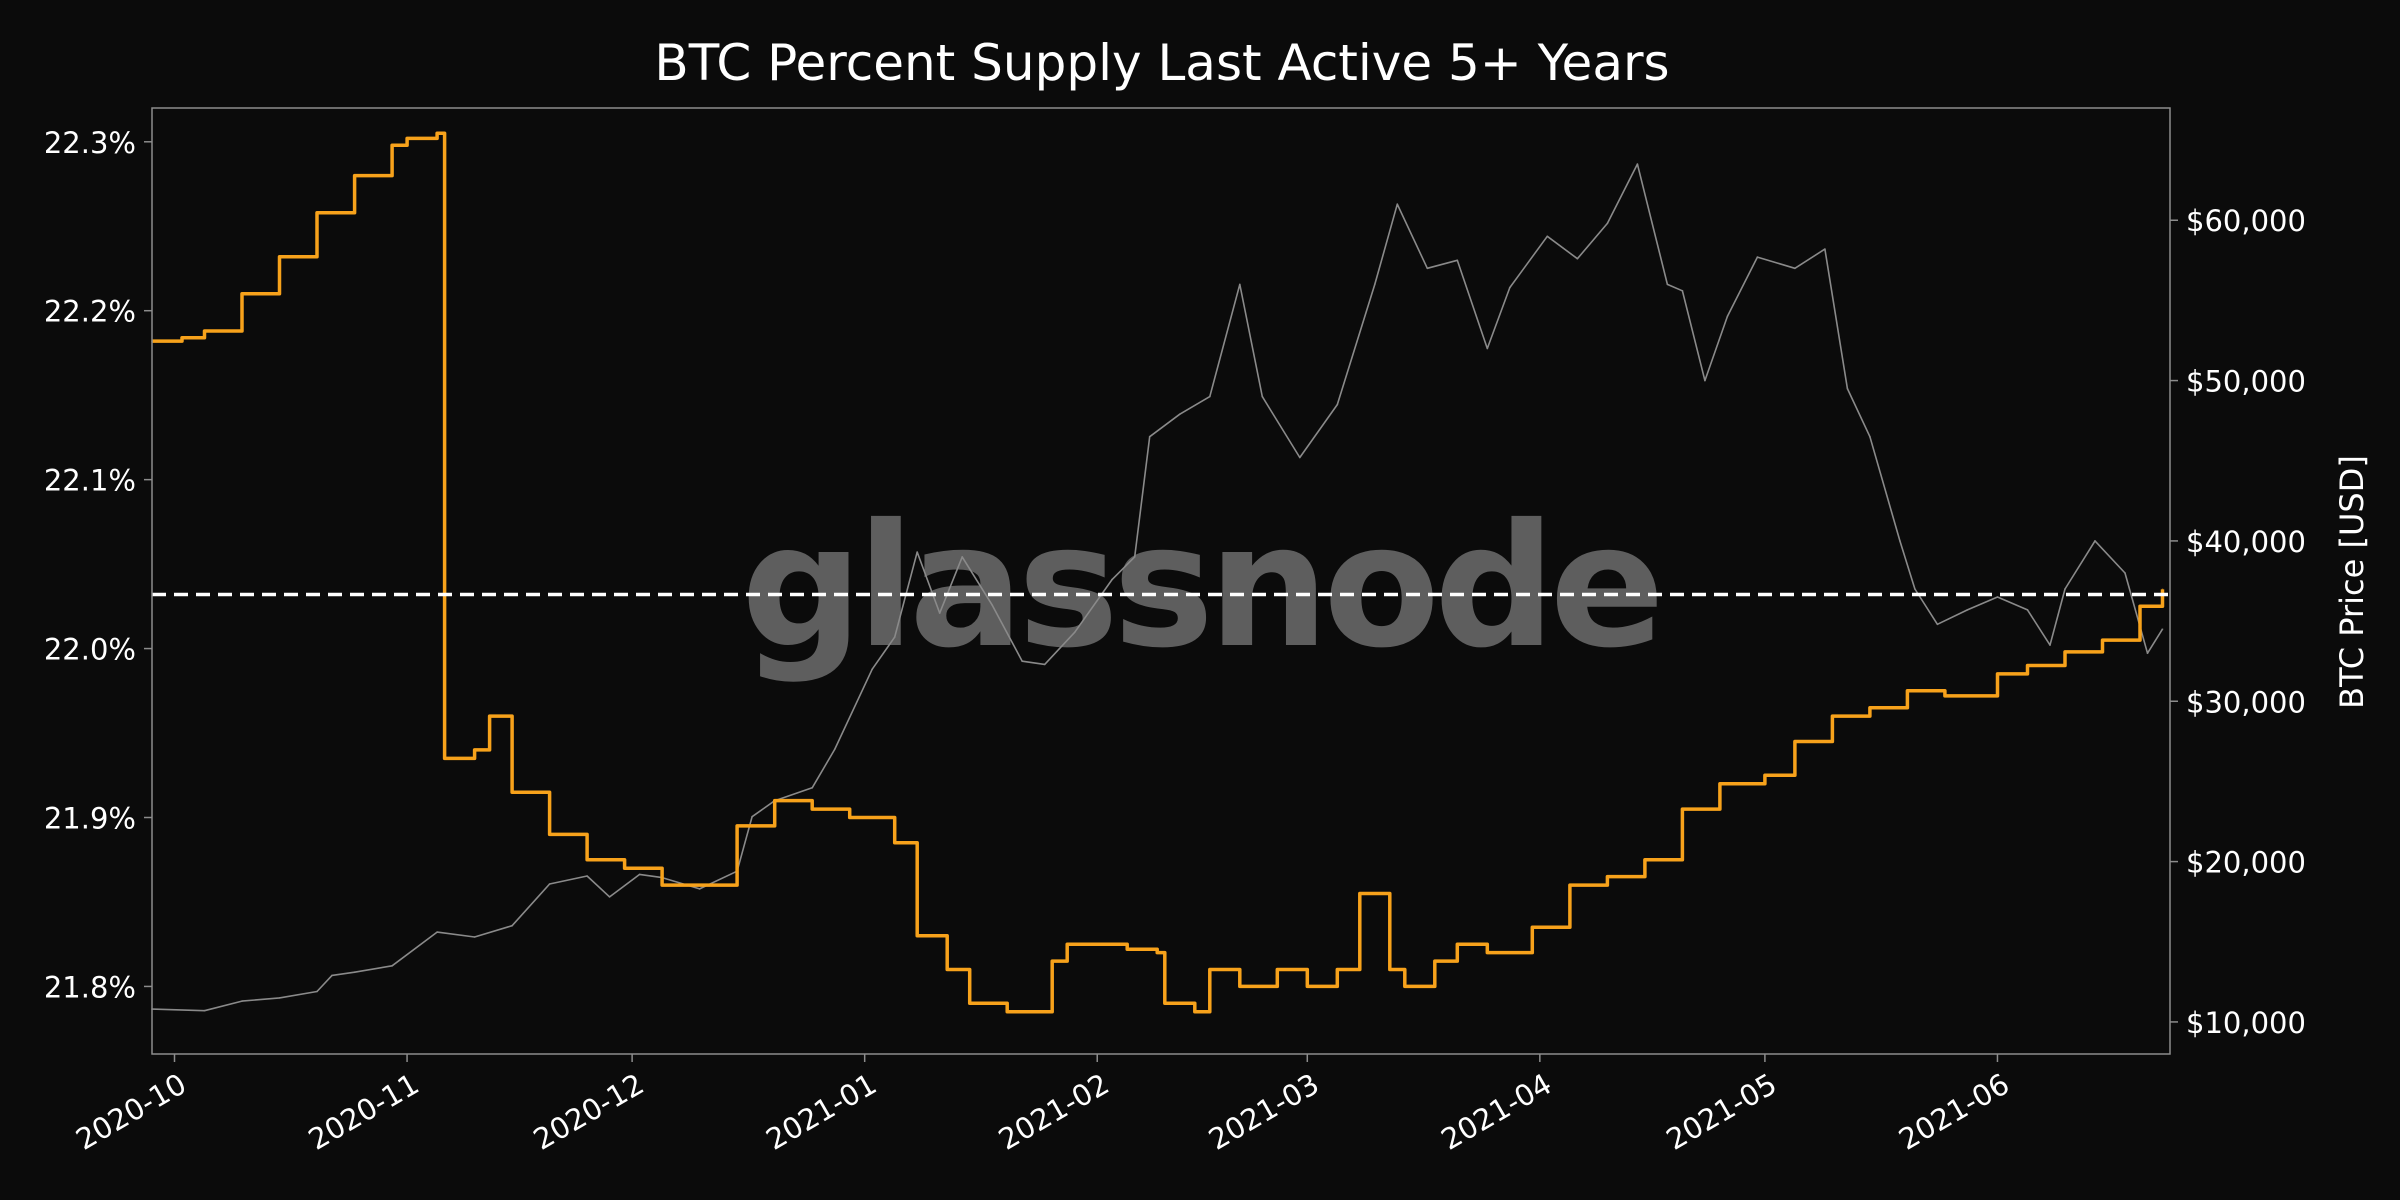 Image resolution: width=2400 pixels, height=1200 pixels. Describe the element at coordinates (2246, 702) in the screenshot. I see `y2-tick-label: $30,000` at that location.